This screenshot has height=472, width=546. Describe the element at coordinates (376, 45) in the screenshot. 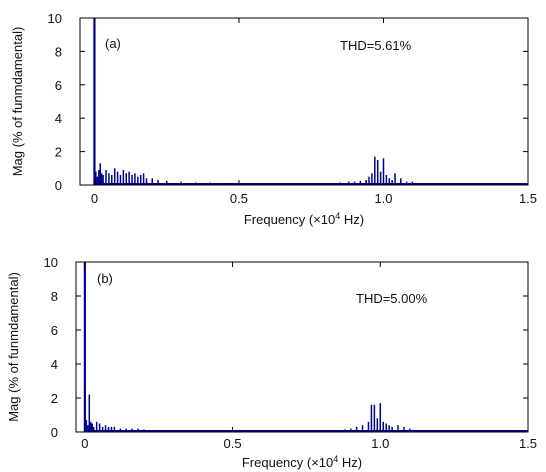

I see `thd-annotation: THD=5.61%` at that location.